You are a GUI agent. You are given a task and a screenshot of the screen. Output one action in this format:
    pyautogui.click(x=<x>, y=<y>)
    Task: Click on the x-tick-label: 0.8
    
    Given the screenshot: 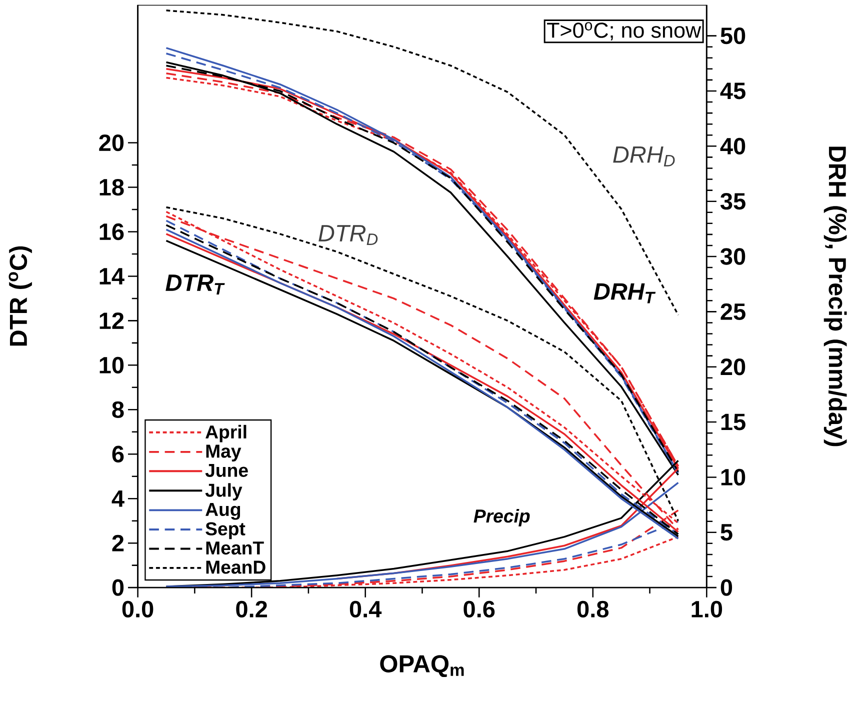 What is the action you would take?
    pyautogui.click(x=593, y=609)
    